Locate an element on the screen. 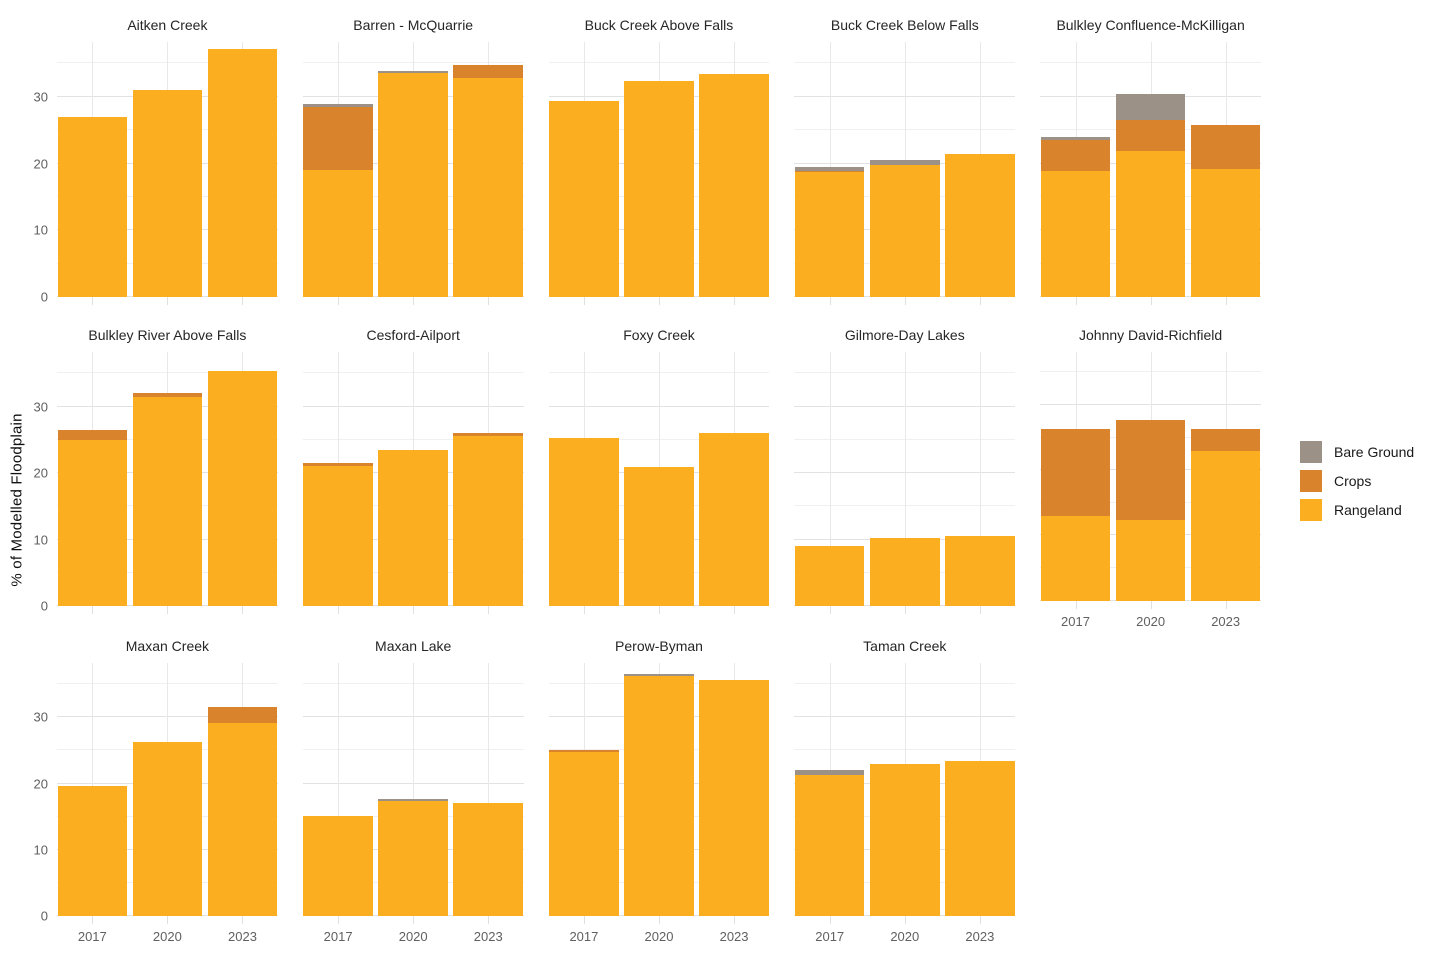  facet-taman-creek: Taman Creek 2017 2020 2023 is located at coordinates (905, 795).